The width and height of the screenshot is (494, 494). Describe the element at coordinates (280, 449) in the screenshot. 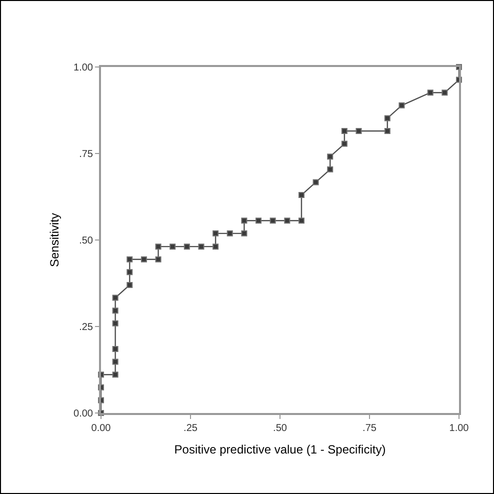

I see `x-axis-title: Positive predictive value (1 - Specificity)` at that location.